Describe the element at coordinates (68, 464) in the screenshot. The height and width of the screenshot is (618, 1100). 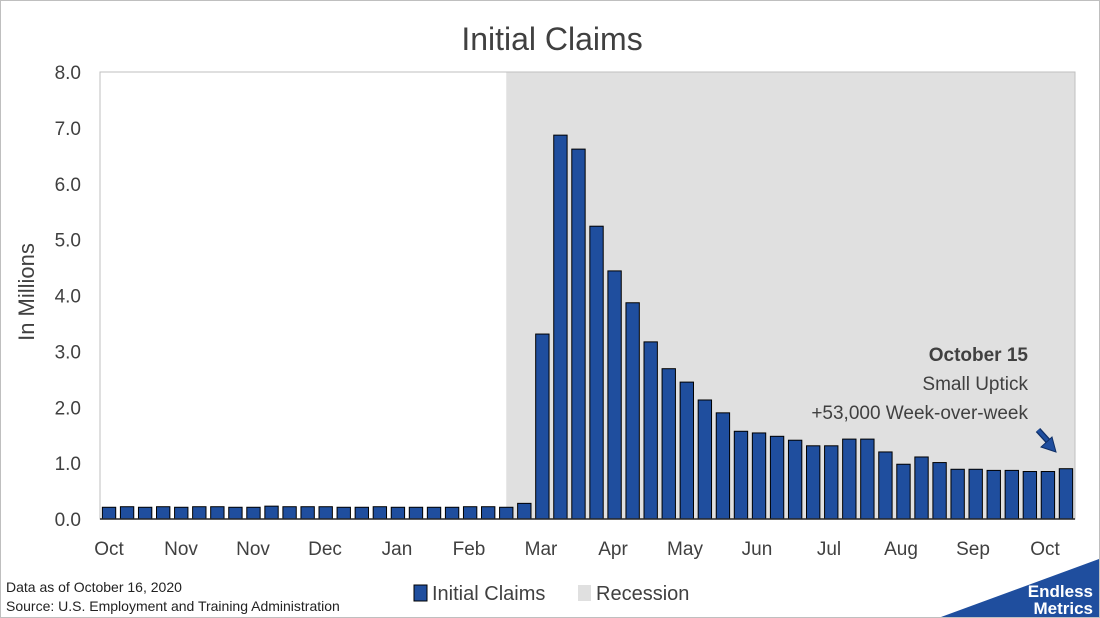
I see `y-tick-label: 1.0` at that location.